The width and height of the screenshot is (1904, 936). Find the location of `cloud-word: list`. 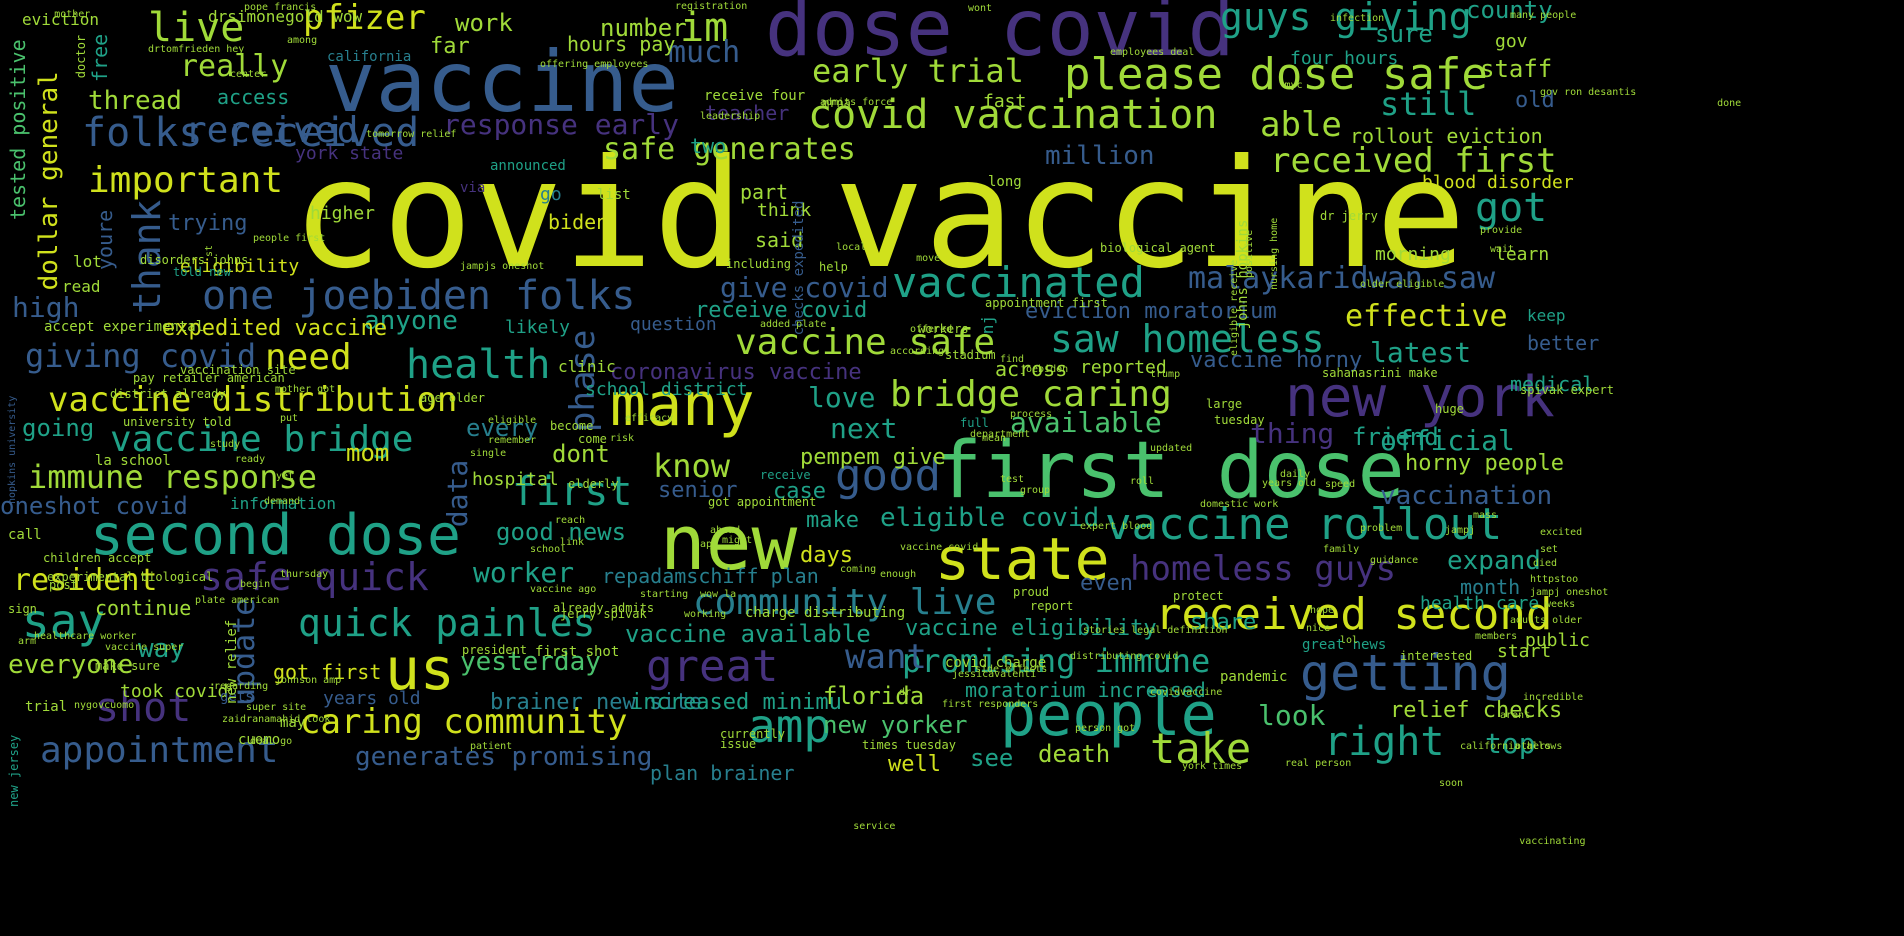

cloud-word: list is located at coordinates (614, 195).